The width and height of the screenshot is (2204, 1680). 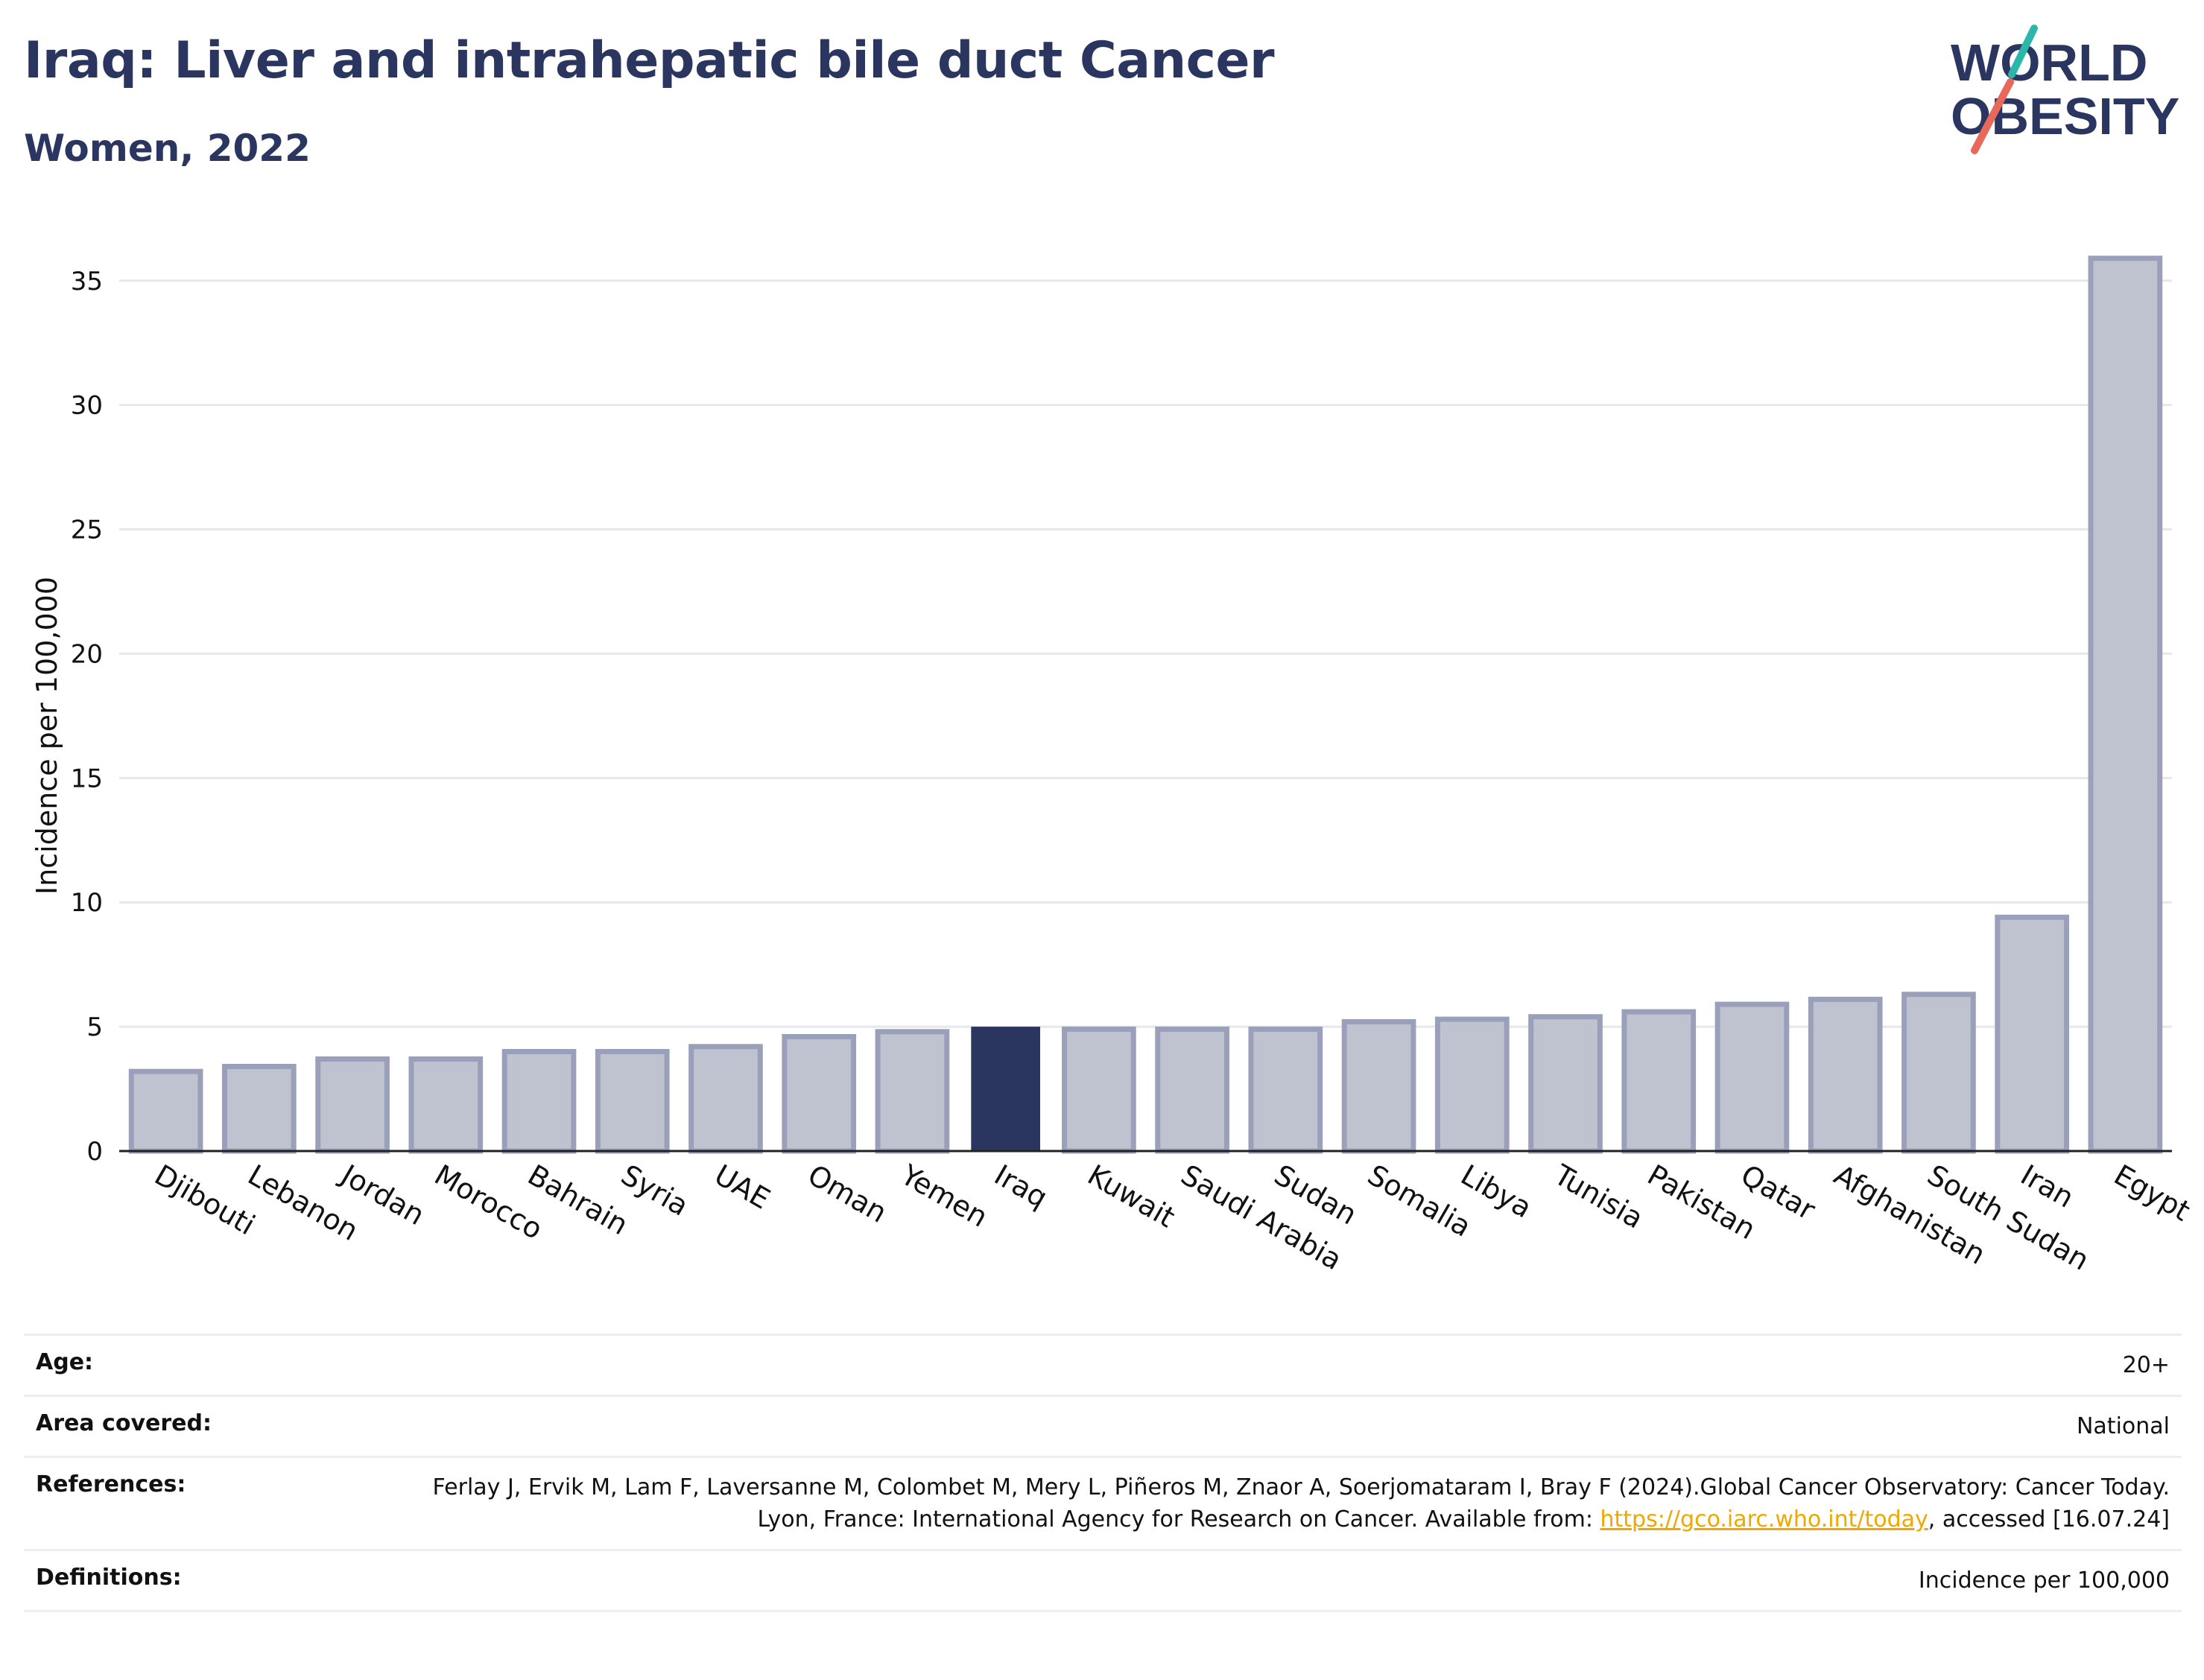 What do you see at coordinates (165, 1111) in the screenshot?
I see `bar-djibouti` at bounding box center [165, 1111].